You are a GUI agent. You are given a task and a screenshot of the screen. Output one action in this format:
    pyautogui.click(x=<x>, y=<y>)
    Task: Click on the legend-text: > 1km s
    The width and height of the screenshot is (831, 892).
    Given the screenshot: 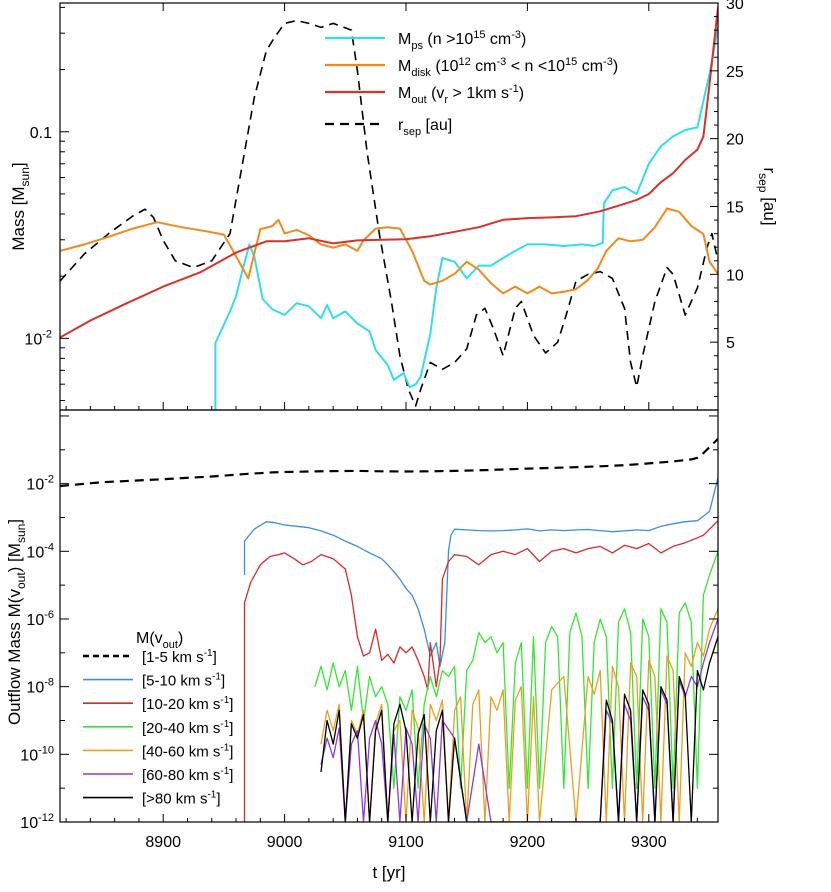 What is the action you would take?
    pyautogui.click(x=478, y=93)
    